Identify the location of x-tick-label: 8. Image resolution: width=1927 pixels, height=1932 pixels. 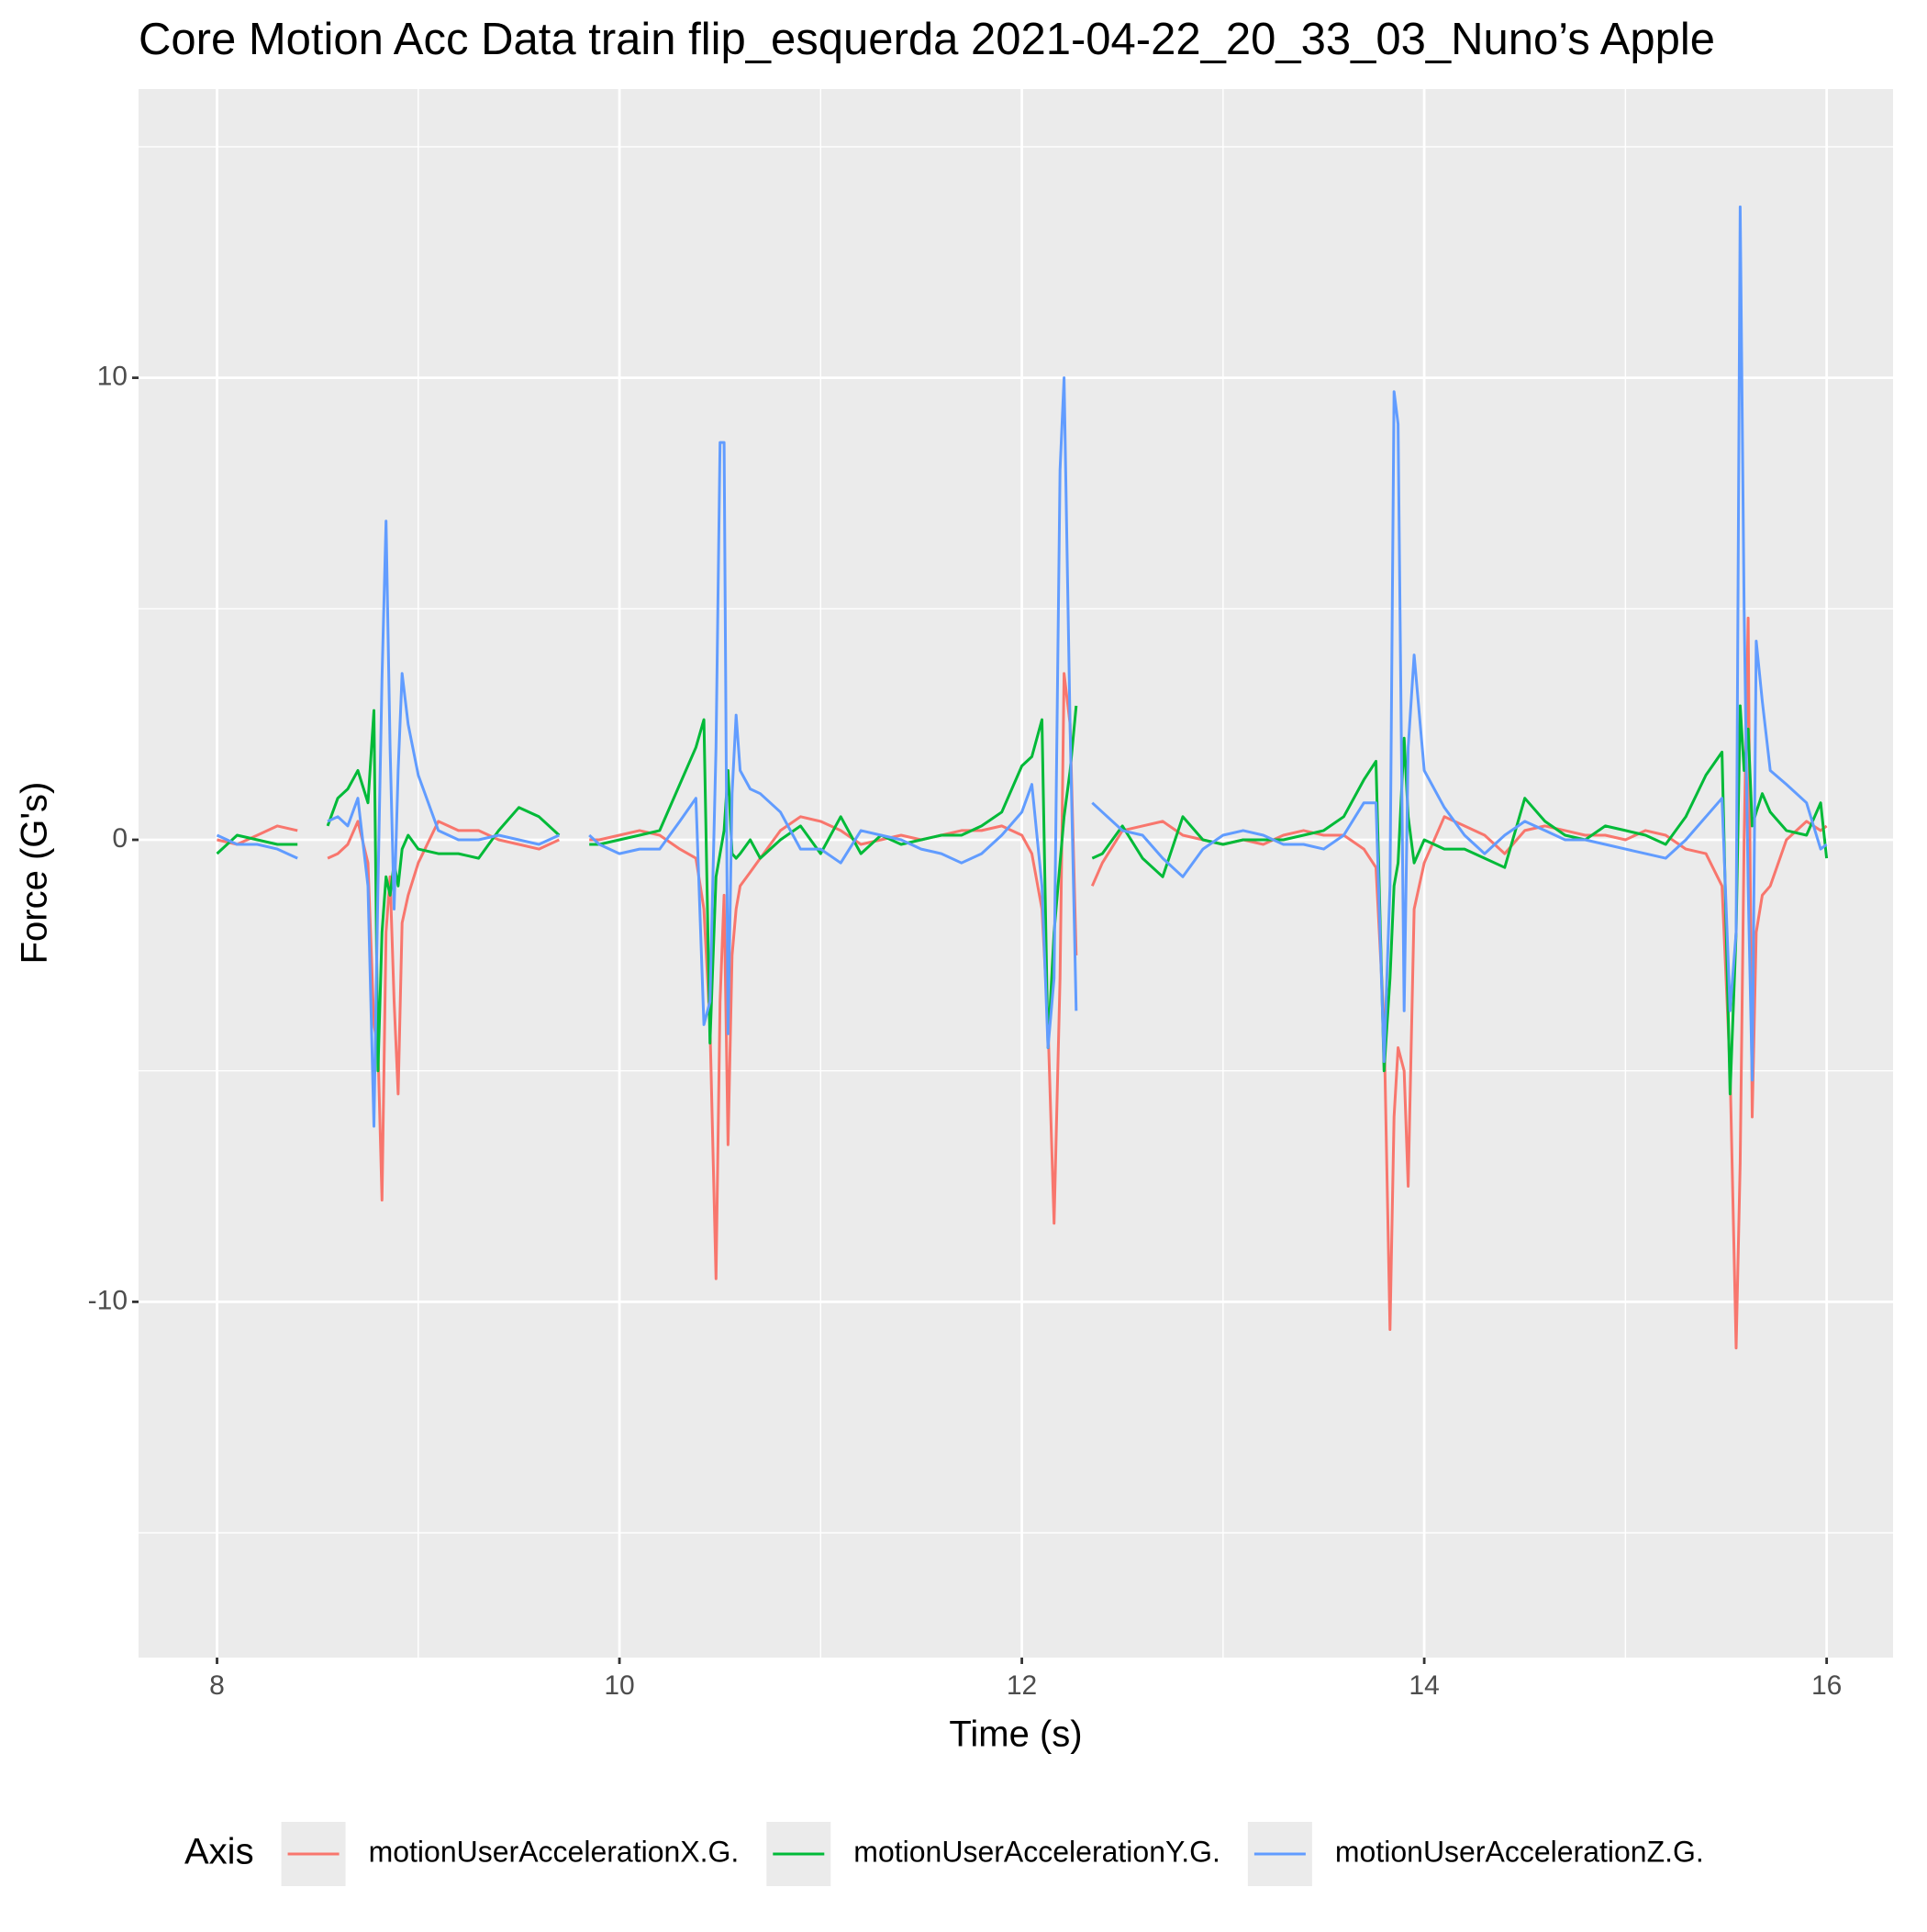
(217, 1685).